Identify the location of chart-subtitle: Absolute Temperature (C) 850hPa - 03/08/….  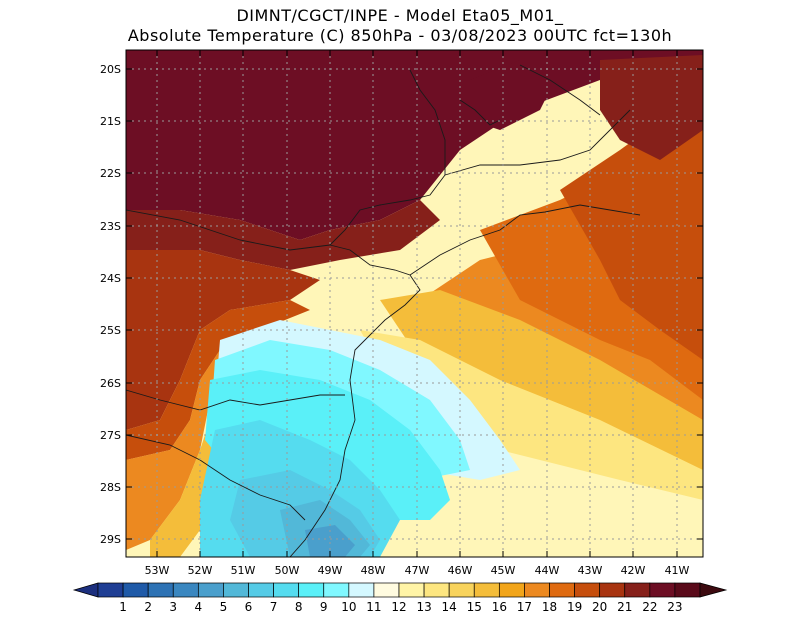
(400, 35).